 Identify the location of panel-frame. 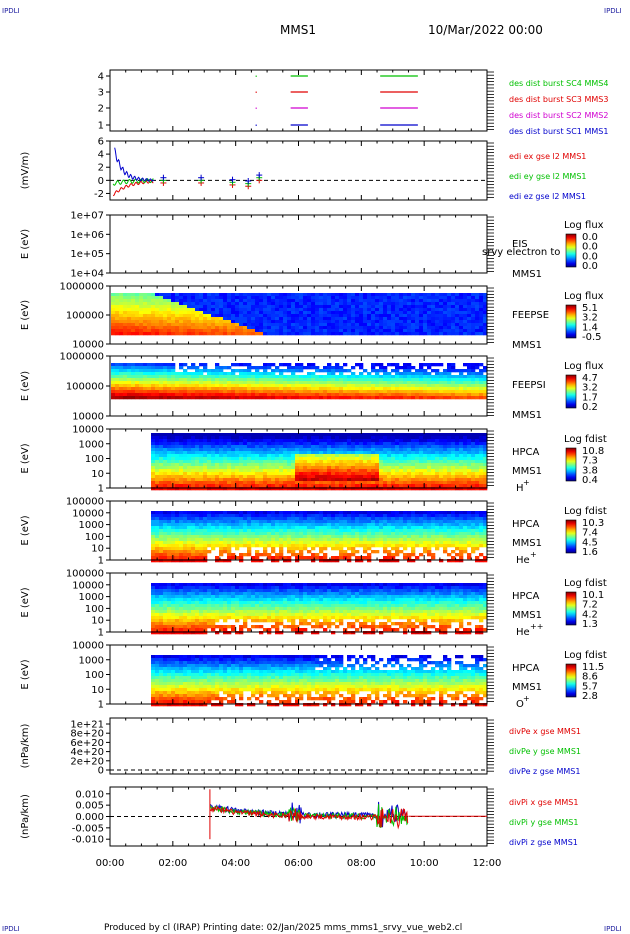
(298, 100).